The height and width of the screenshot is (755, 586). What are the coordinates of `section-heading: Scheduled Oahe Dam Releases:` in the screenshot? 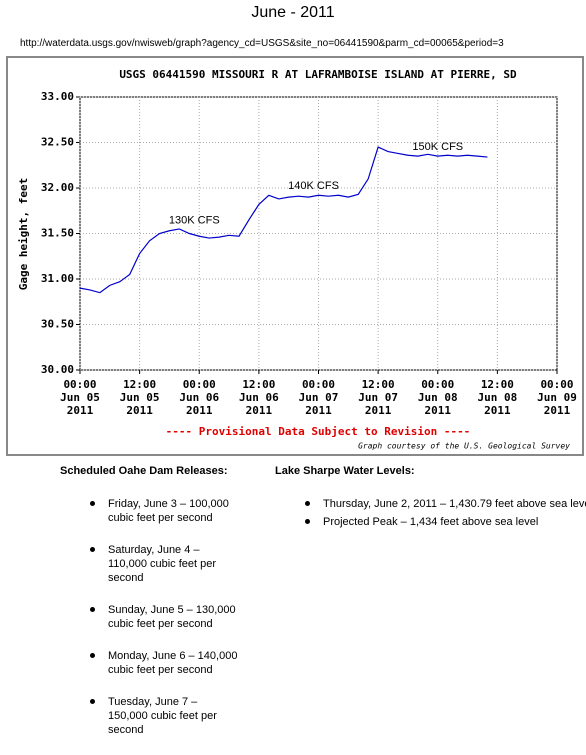 It's located at (144, 471).